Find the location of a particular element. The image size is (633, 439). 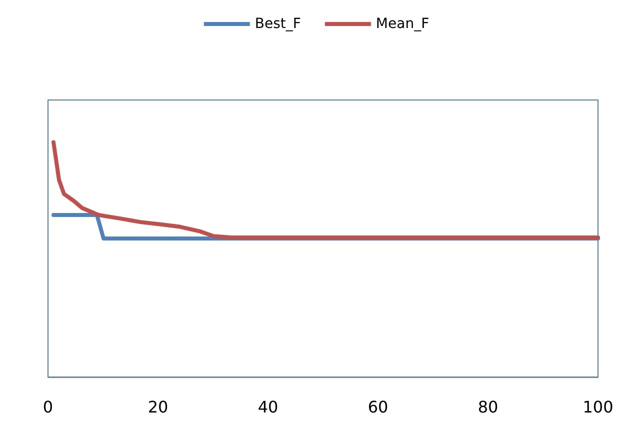

legend-label: Mean_F is located at coordinates (403, 24).